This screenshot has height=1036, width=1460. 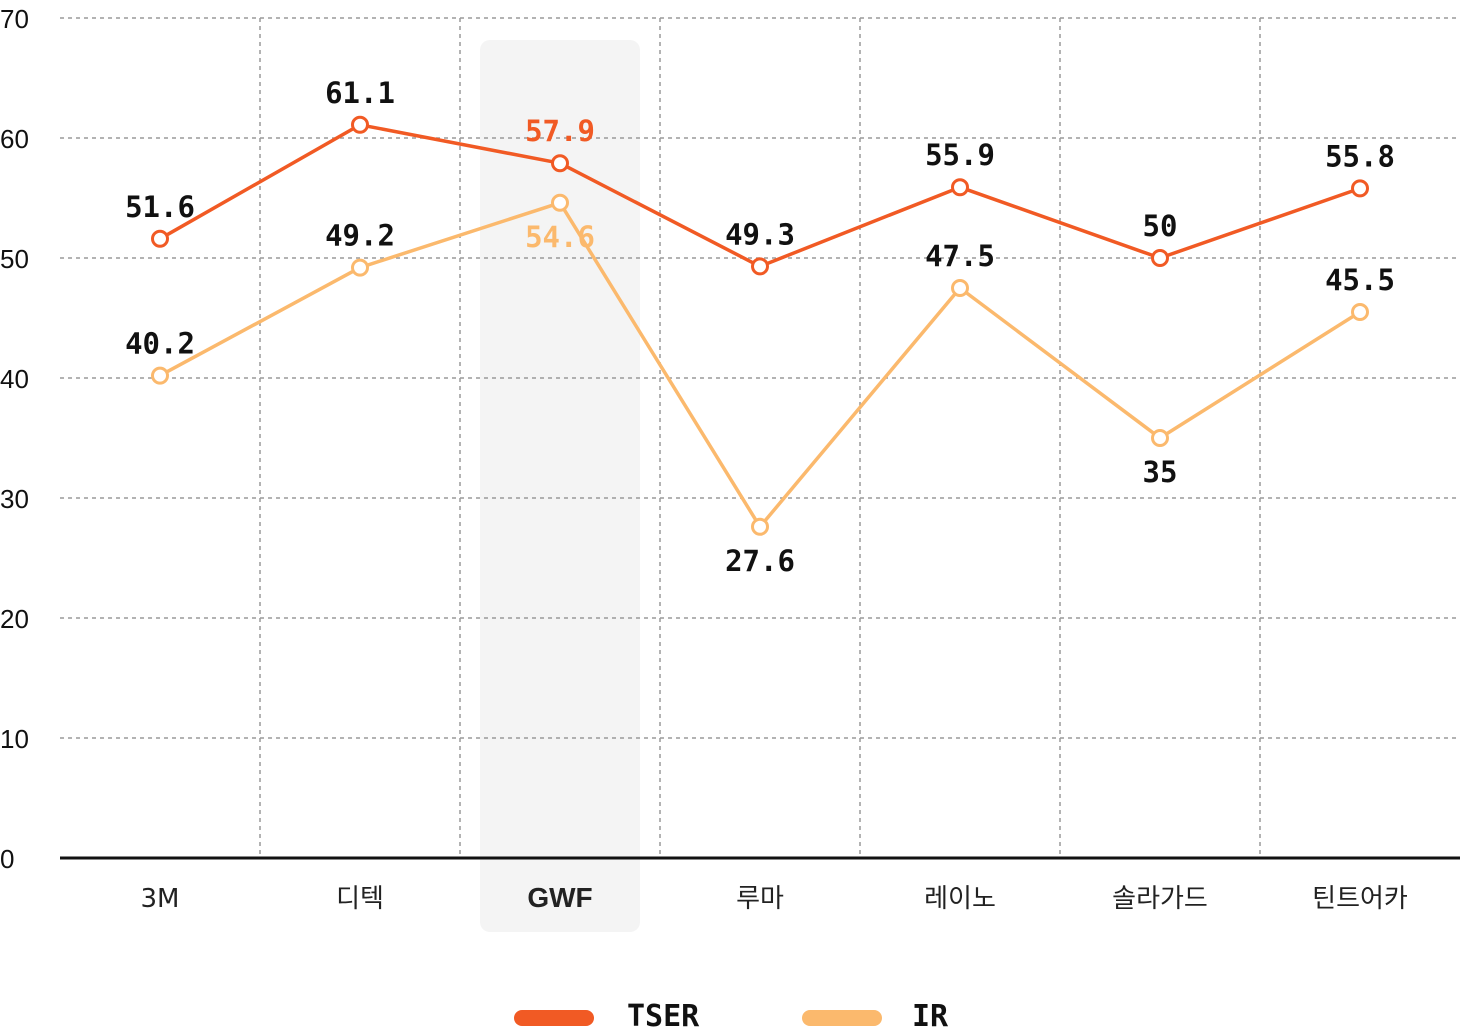 I want to click on y-tick-label: 70, so click(x=14, y=19).